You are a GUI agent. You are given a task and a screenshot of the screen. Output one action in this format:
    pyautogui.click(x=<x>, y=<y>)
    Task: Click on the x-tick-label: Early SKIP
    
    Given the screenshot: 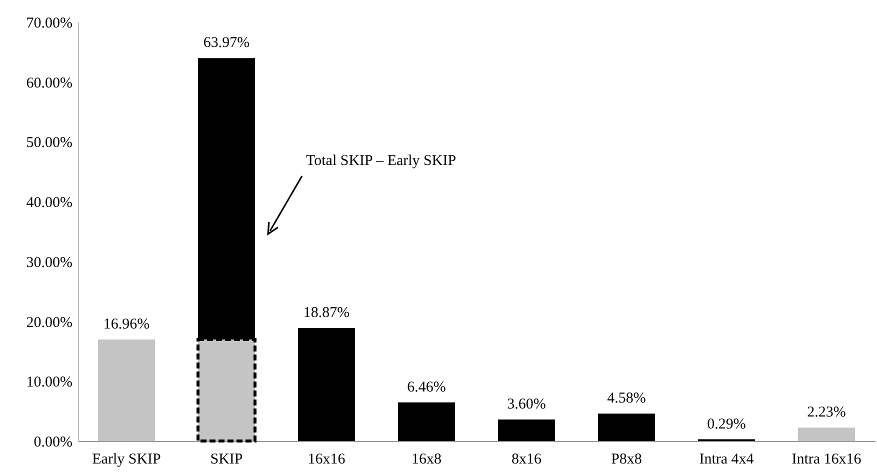 What is the action you would take?
    pyautogui.click(x=126, y=460)
    